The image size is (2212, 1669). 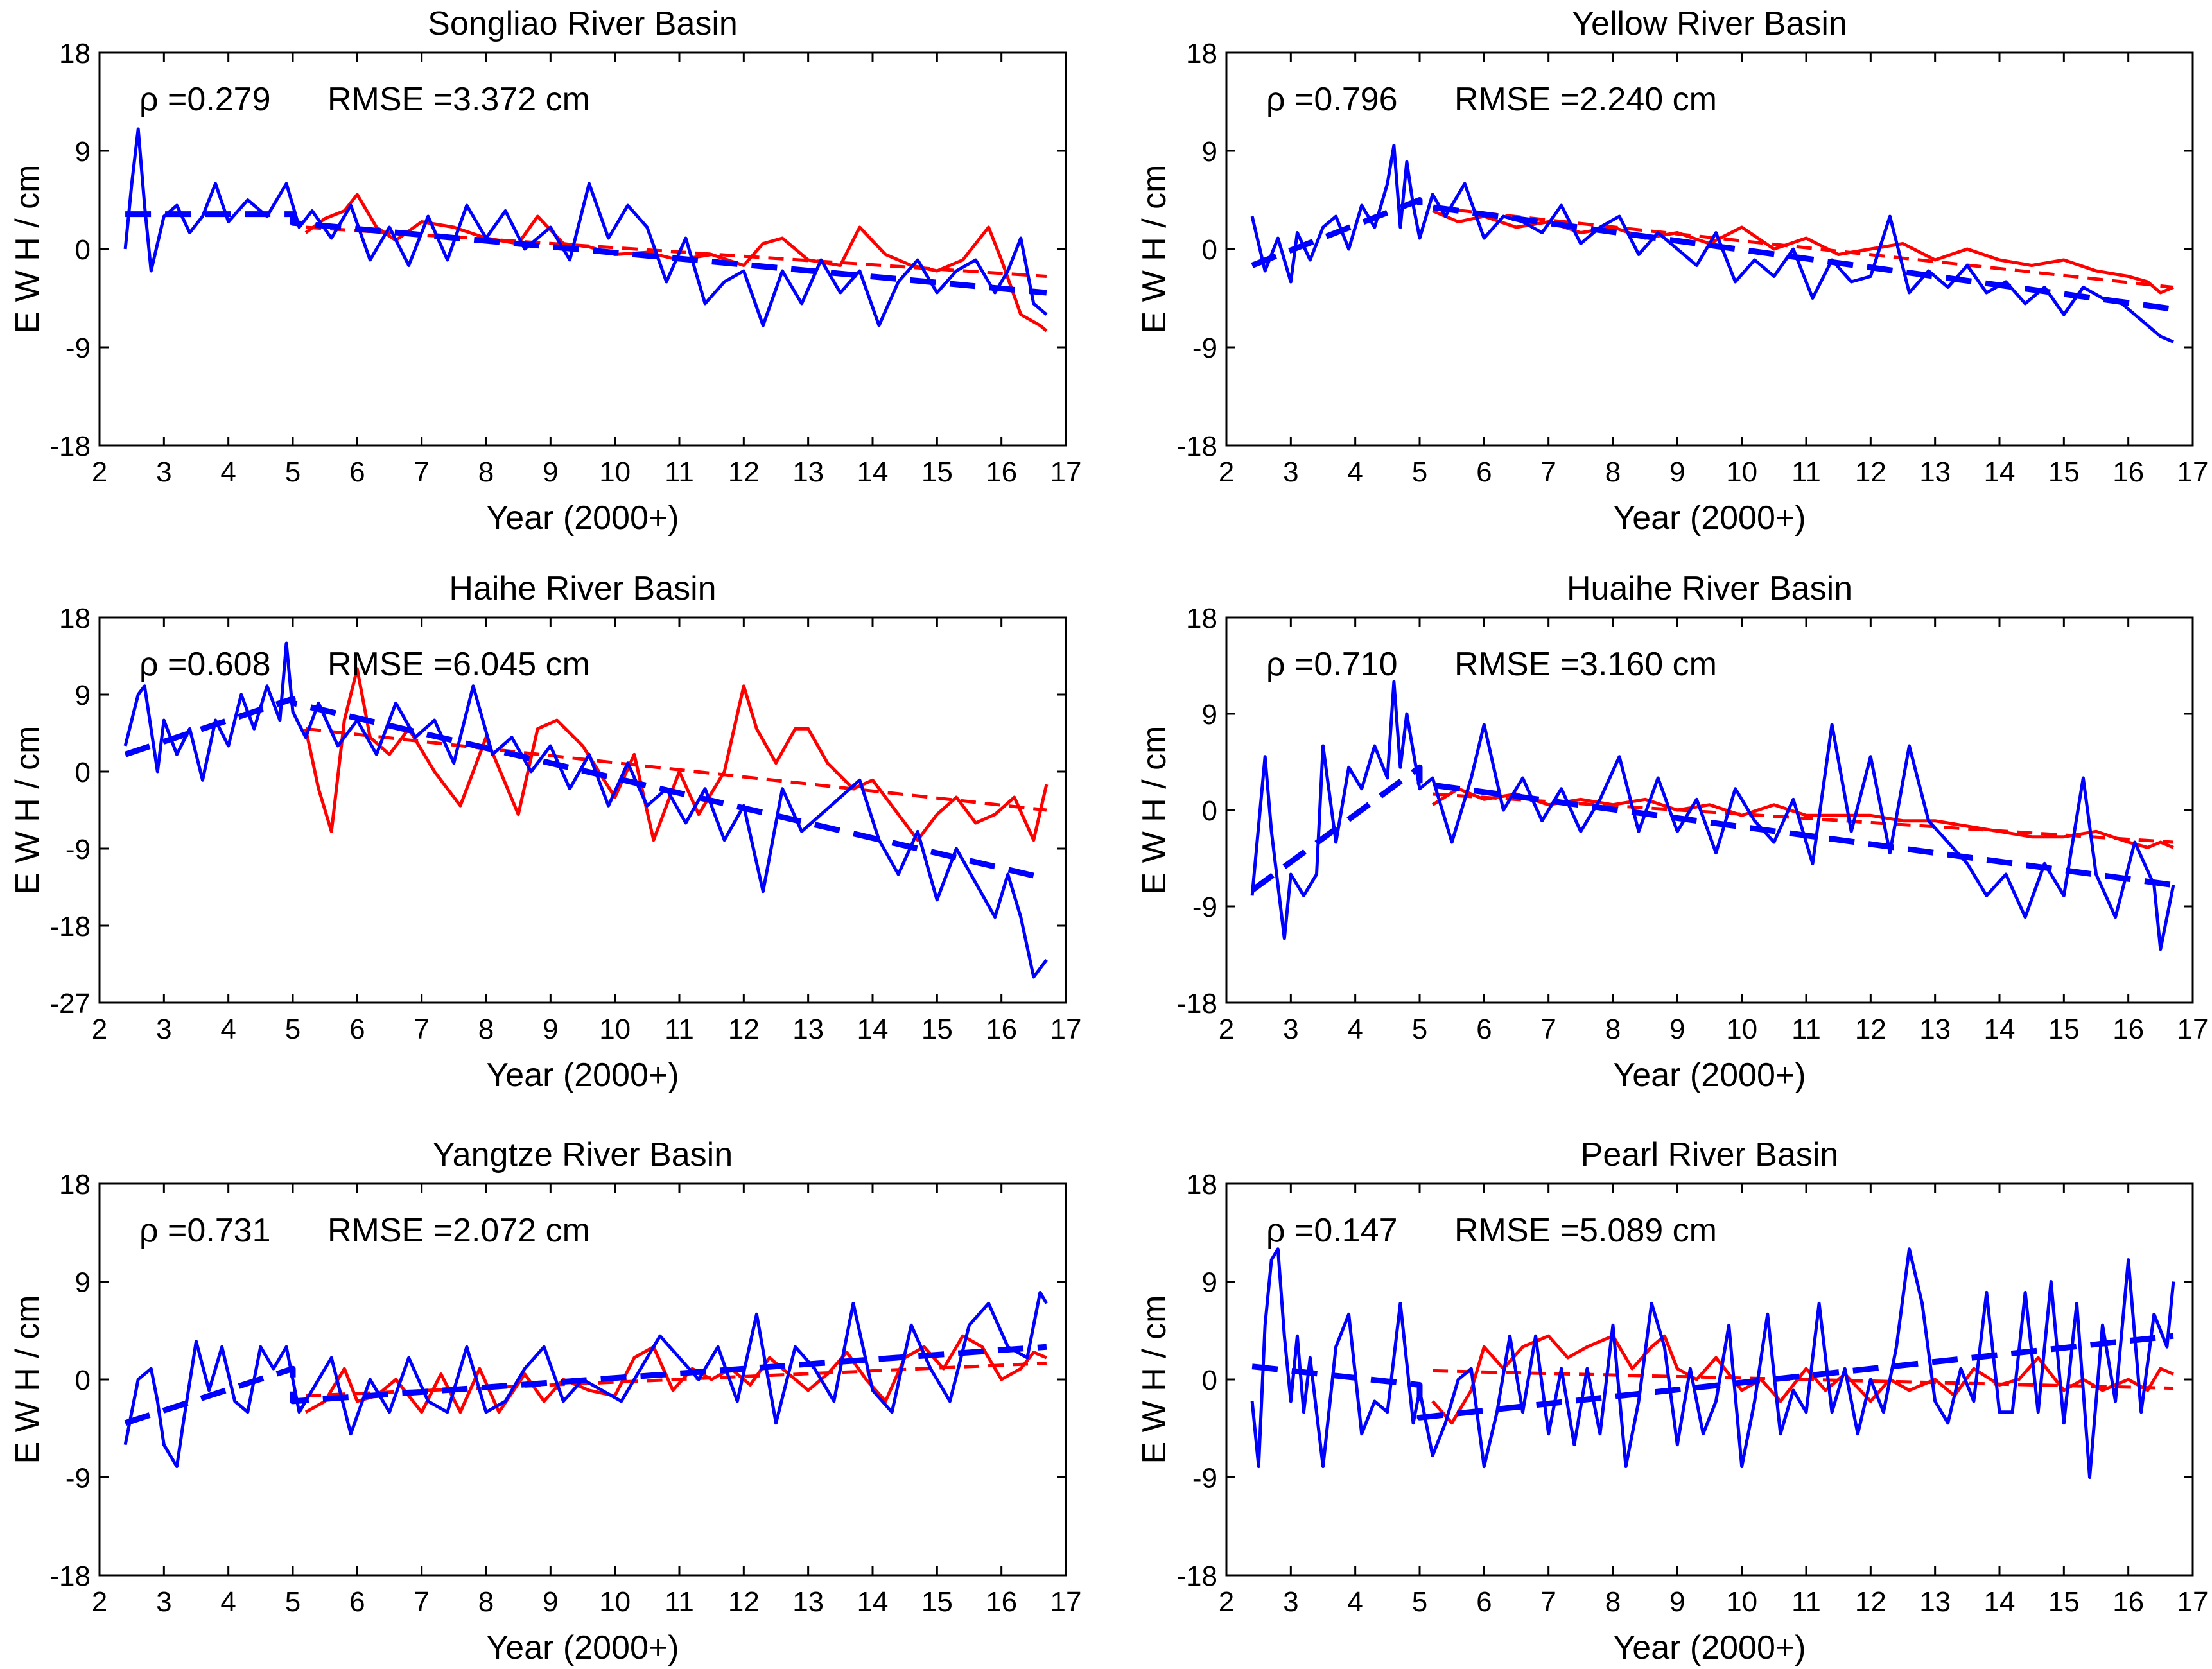 I want to click on rmse-annotation: RMSE =2.072 cm, so click(x=458, y=1230).